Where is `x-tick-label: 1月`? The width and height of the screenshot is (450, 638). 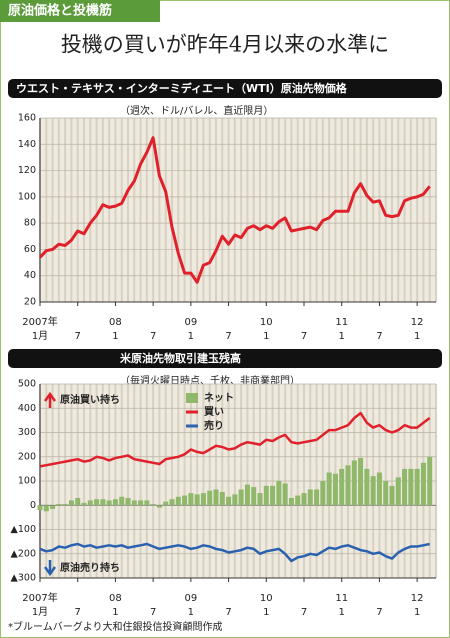
x-tick-label: 1月 is located at coordinates (40, 336).